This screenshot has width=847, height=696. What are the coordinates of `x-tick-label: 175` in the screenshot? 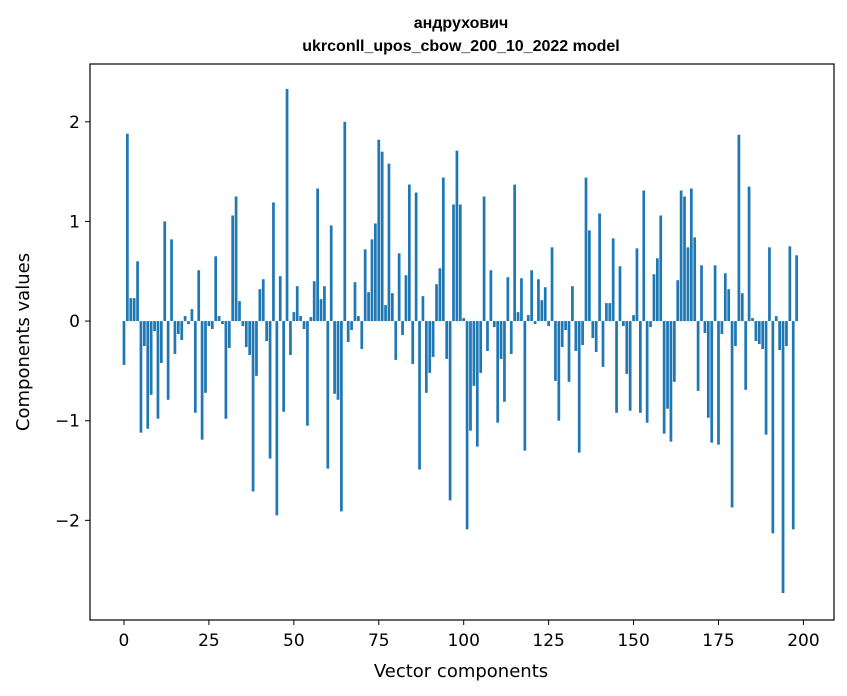 It's located at (718, 641).